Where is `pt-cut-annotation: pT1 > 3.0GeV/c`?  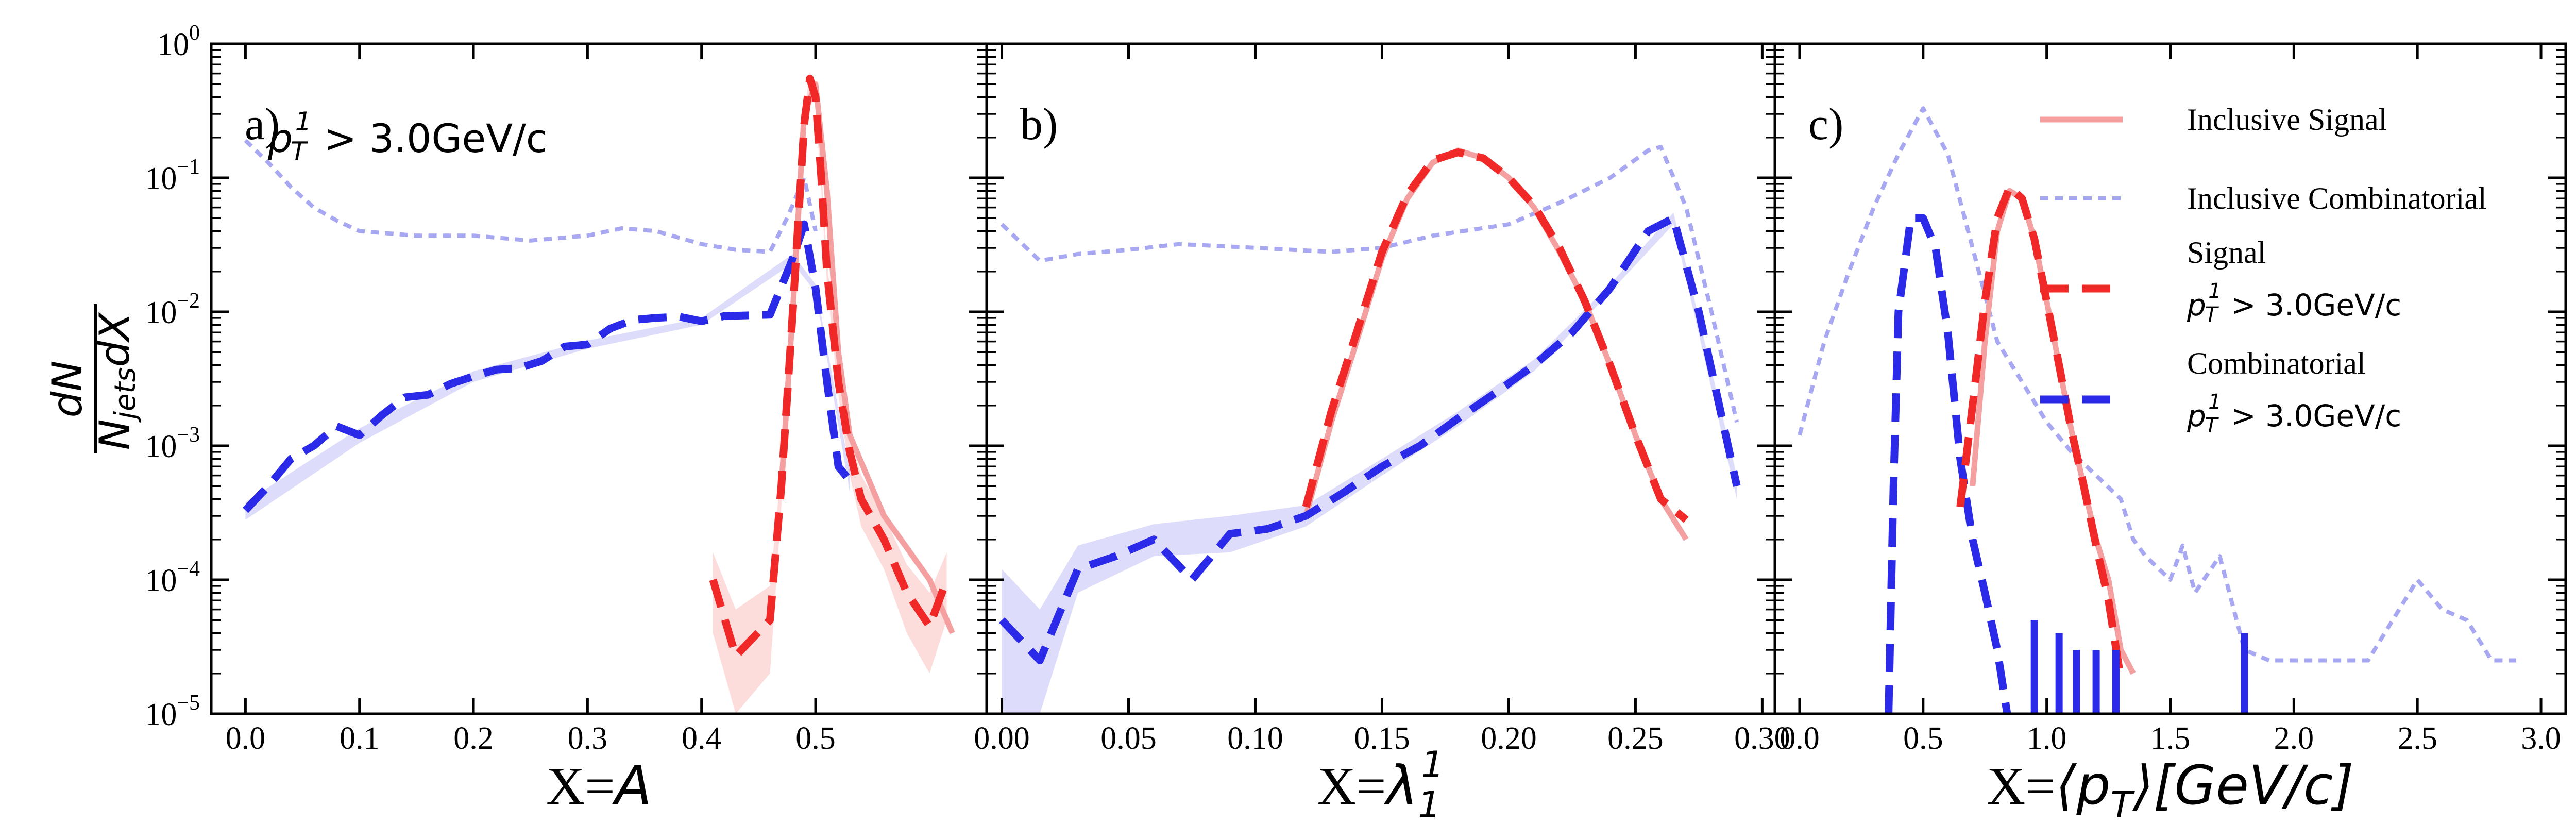 pt-cut-annotation: pT1 > 3.0GeV/c is located at coordinates (407, 136).